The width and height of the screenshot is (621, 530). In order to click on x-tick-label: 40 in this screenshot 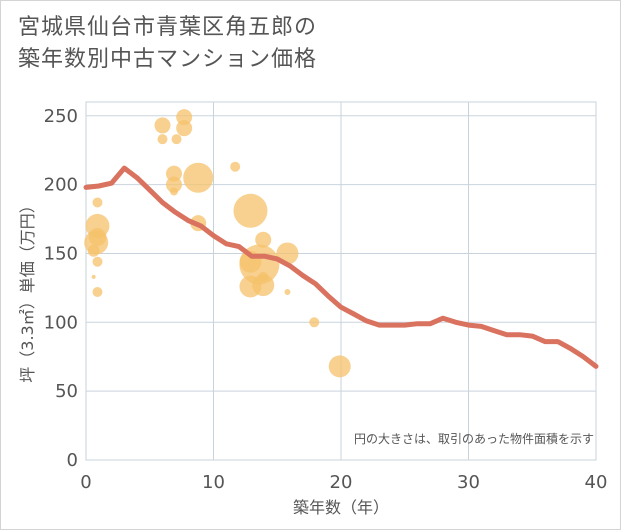, I will do `click(596, 482)`.